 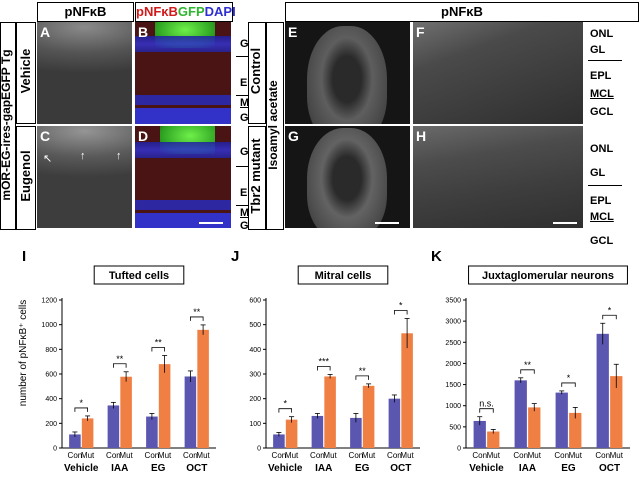 I want to click on y-tick-label: 300, so click(x=255, y=375).